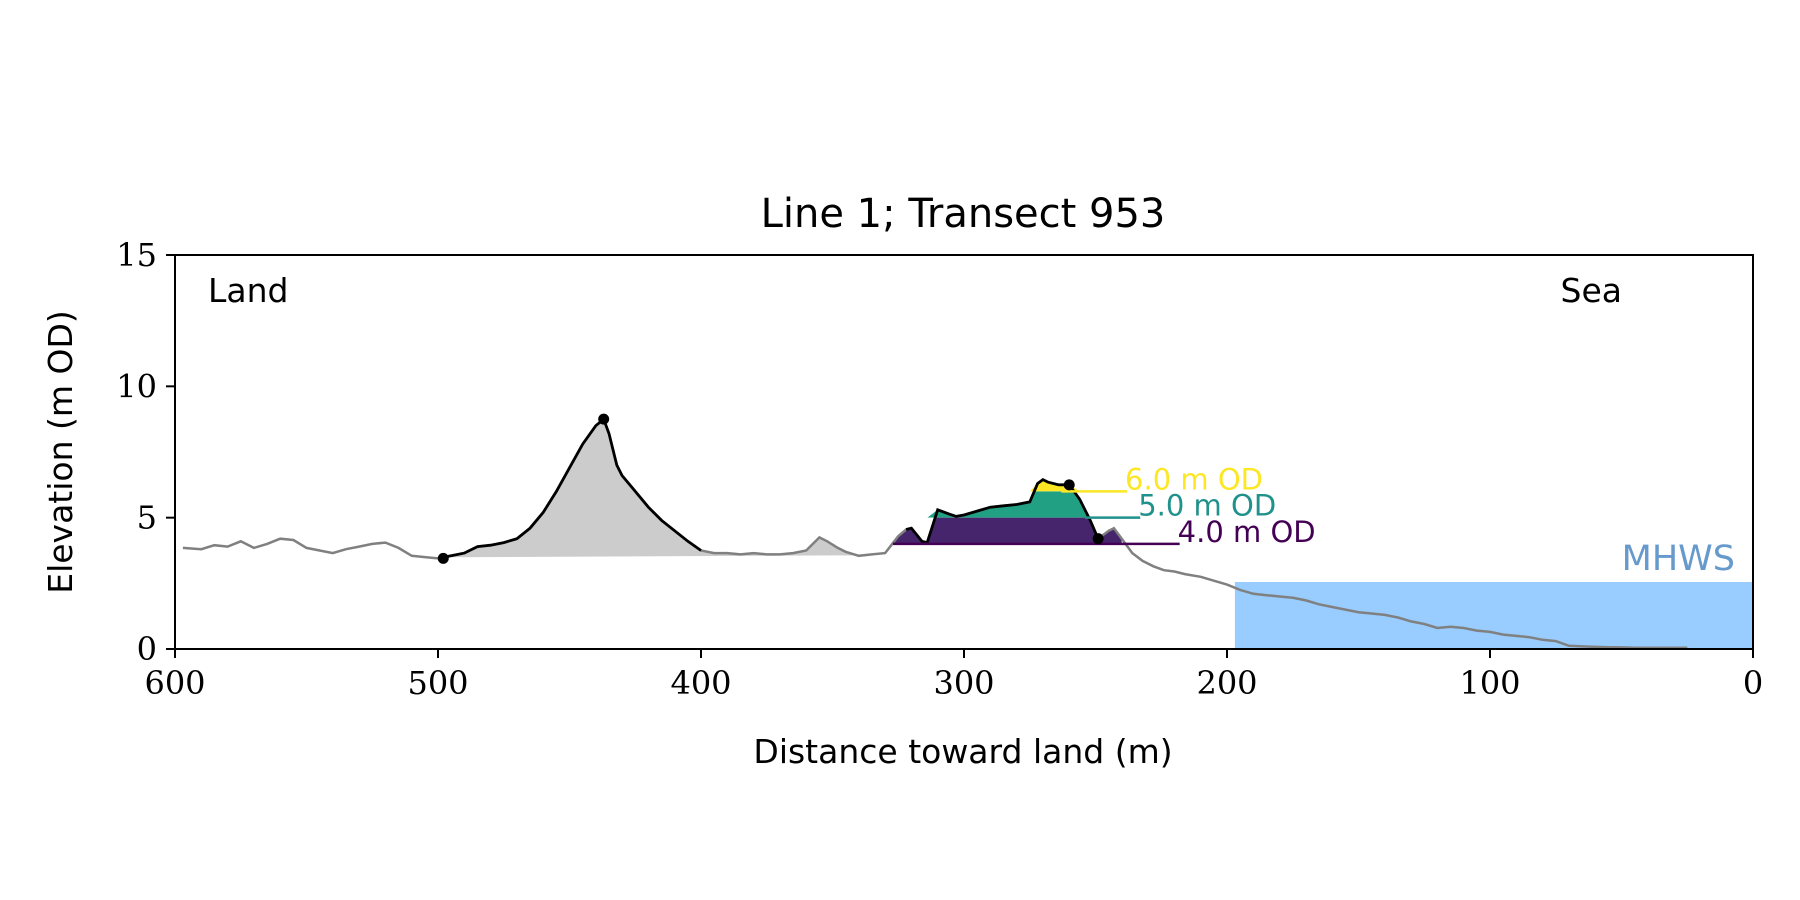  Describe the element at coordinates (174, 683) in the screenshot. I see `x-tick-label-0: 600` at that location.